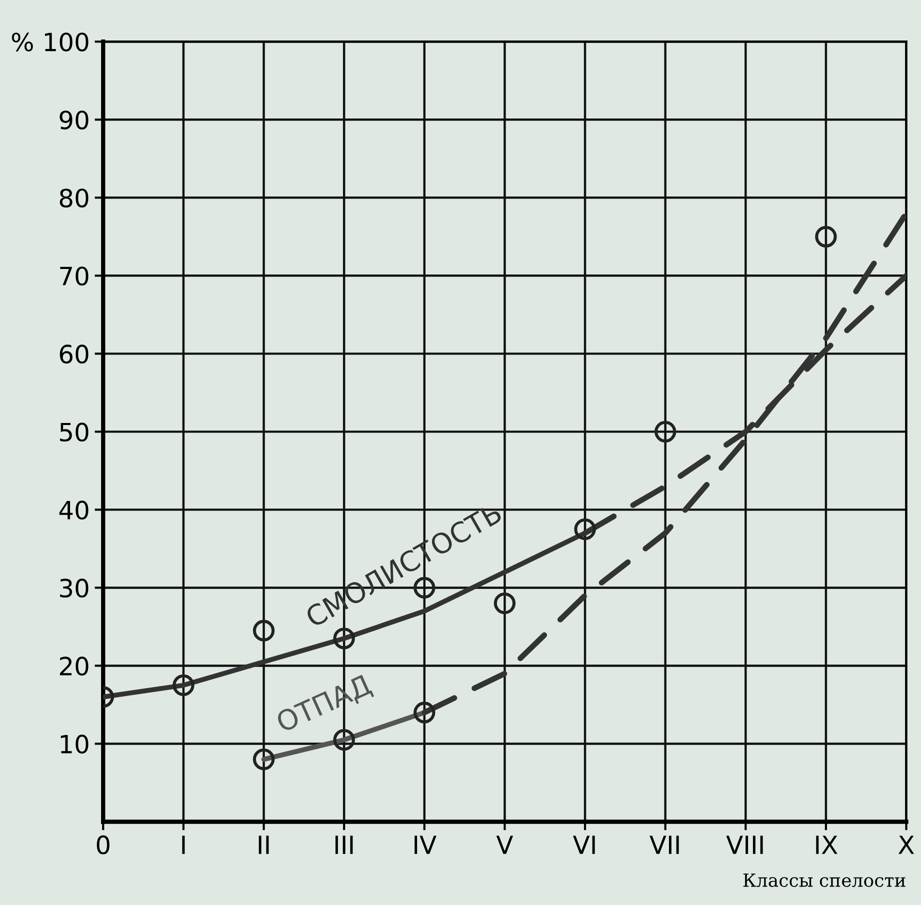 The height and width of the screenshot is (905, 921). What do you see at coordinates (74, 432) in the screenshot?
I see `y-tick-label: 50` at bounding box center [74, 432].